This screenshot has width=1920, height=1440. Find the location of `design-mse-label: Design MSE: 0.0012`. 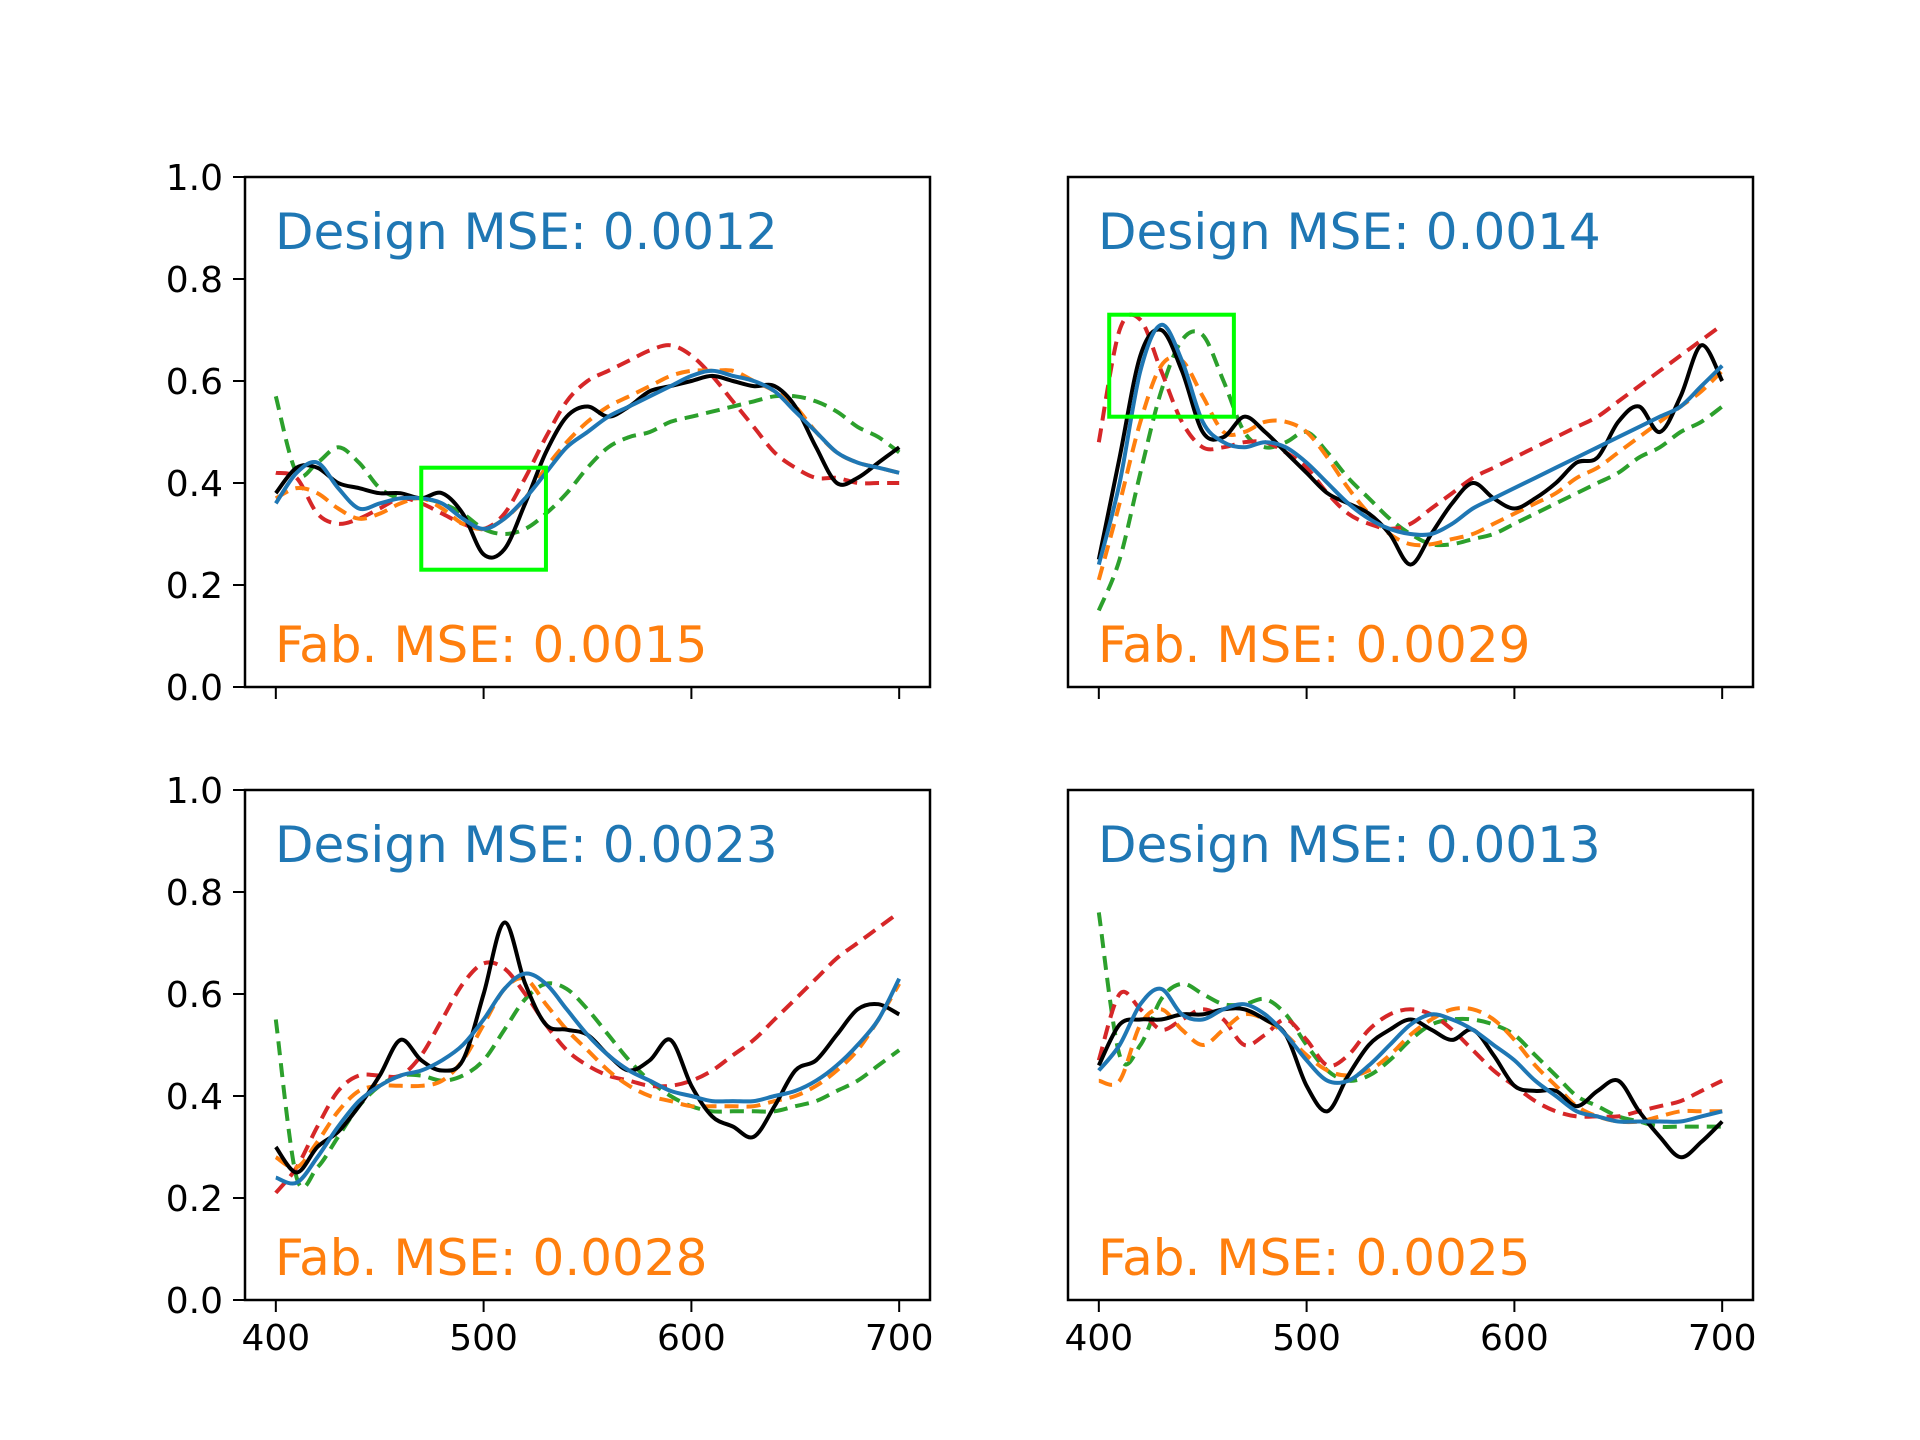

design-mse-label: Design MSE: 0.0012 is located at coordinates (526, 232).